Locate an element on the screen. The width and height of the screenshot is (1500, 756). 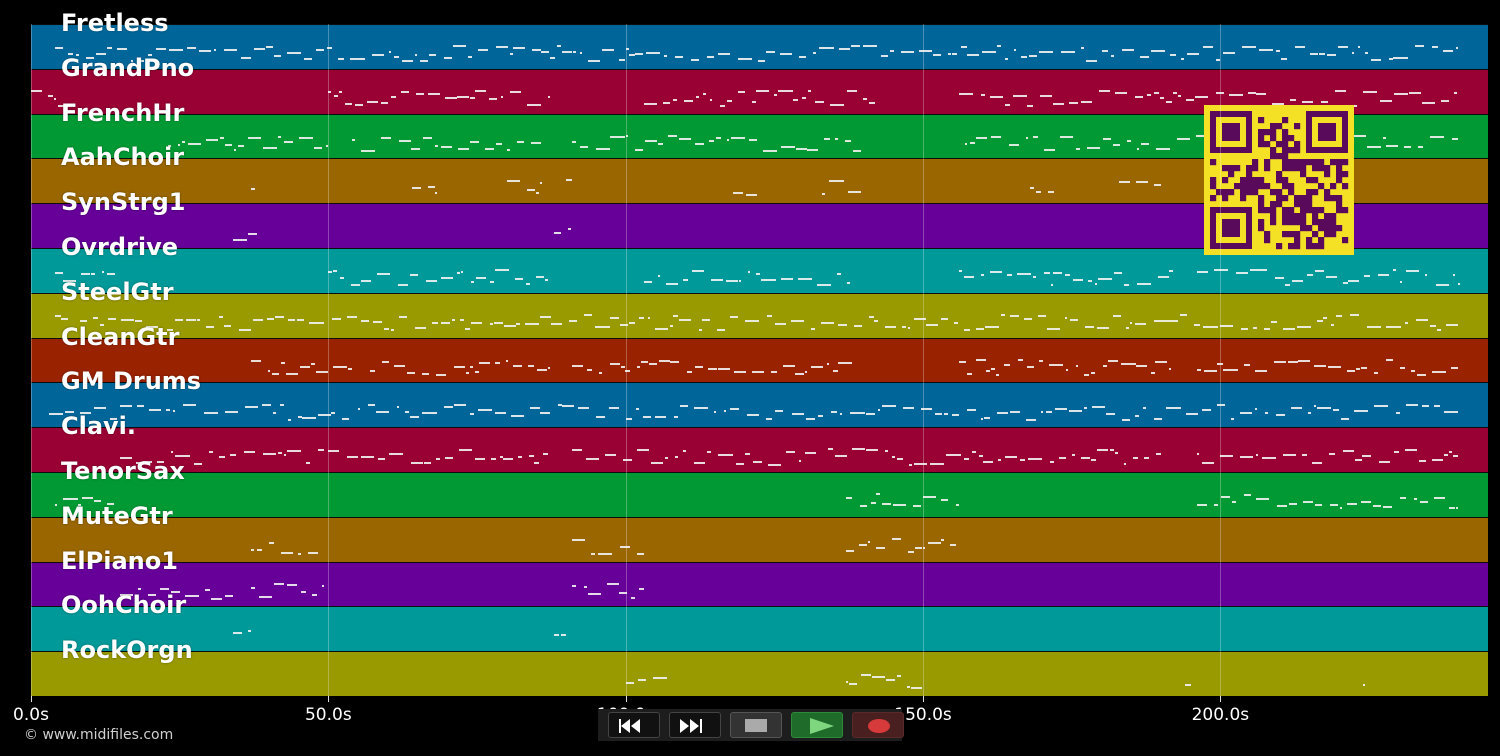
rewind-button is located at coordinates (634, 725).